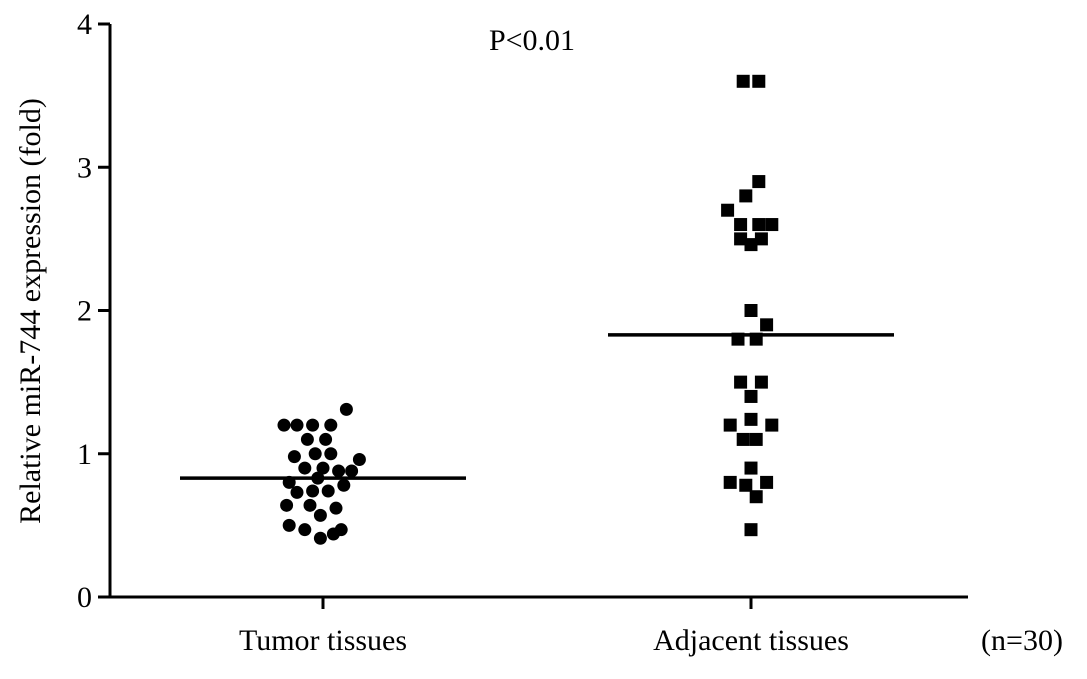 The width and height of the screenshot is (1087, 679). I want to click on y-tick-label: 3, so click(84, 167).